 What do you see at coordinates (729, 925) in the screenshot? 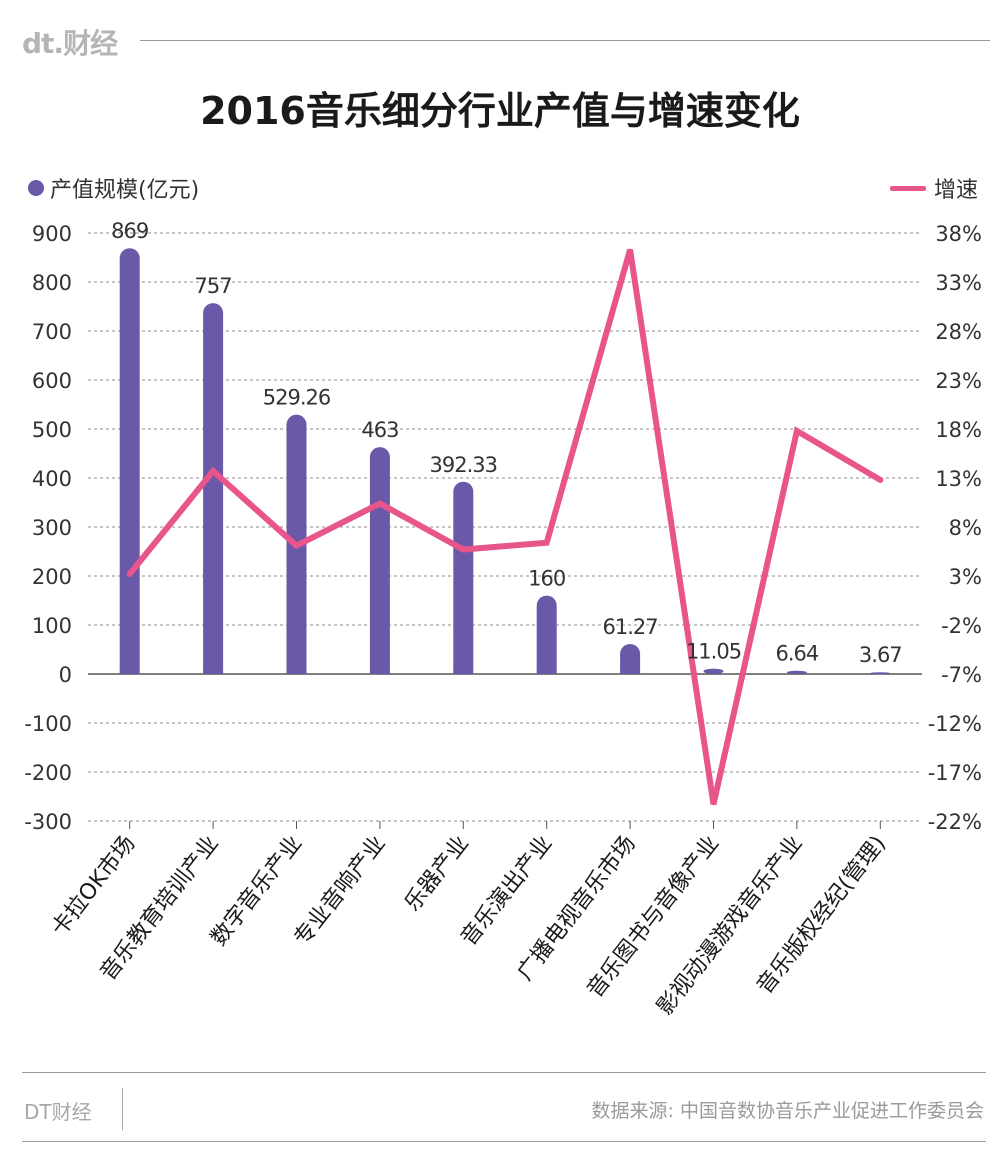
I see `x-category-label: 影视动漫游戏音乐产业` at bounding box center [729, 925].